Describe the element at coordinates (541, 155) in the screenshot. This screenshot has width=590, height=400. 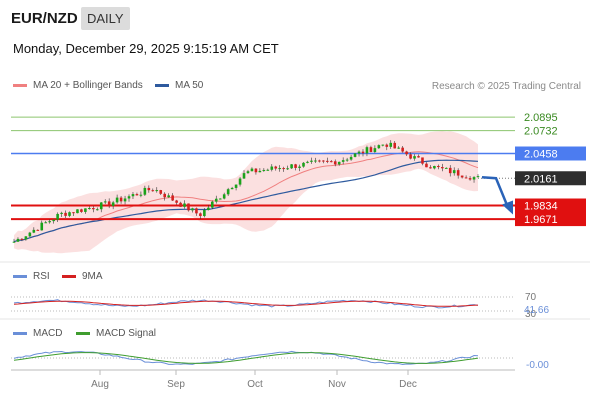
I see `pivot-label: 2.0458` at that location.